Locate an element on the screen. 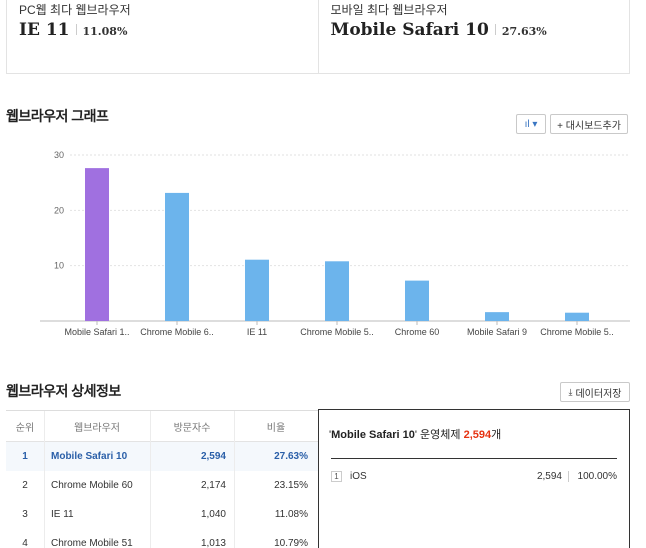 This screenshot has height=548, width=646. row-browser: Chrome Mobile 60 is located at coordinates (92, 485).